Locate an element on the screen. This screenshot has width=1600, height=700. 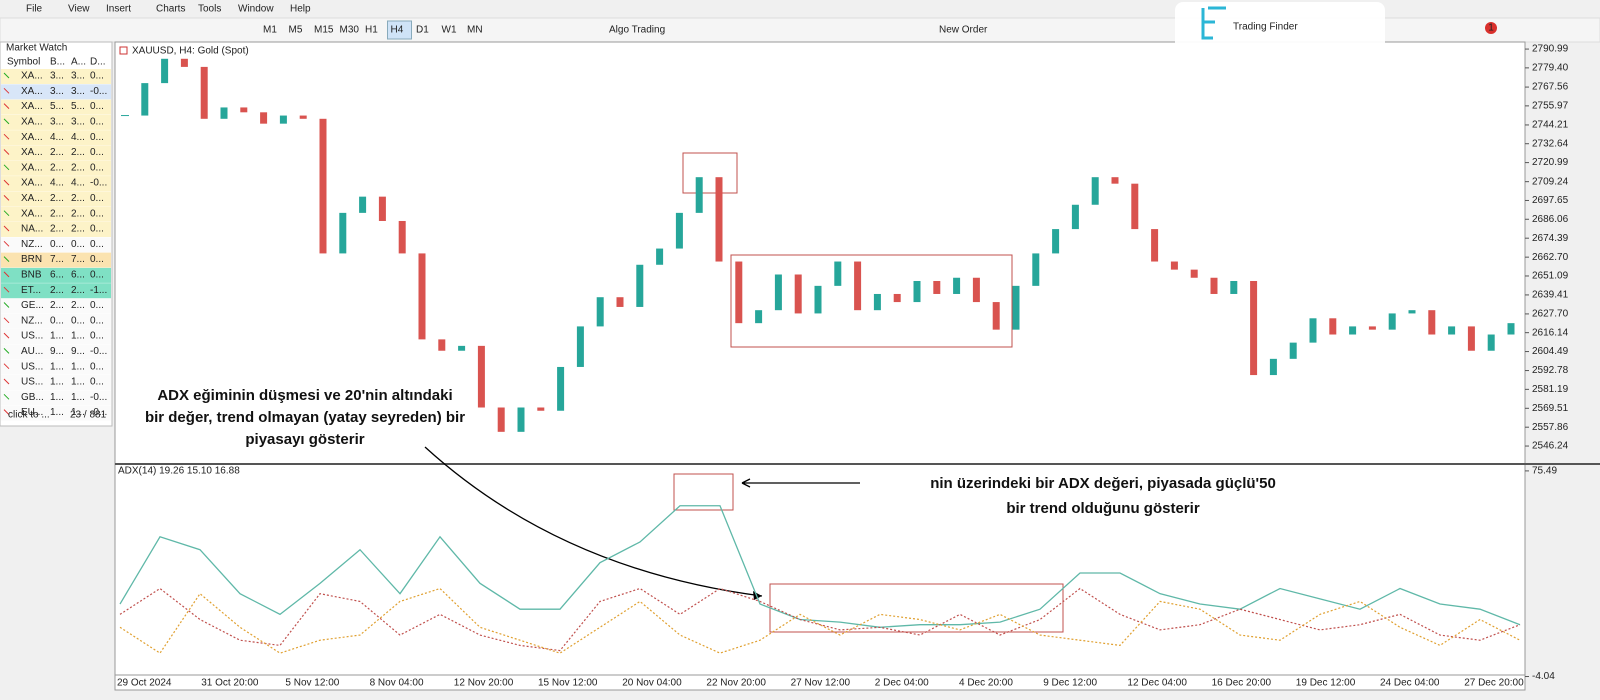
new-order-button: New Order is located at coordinates (963, 30).